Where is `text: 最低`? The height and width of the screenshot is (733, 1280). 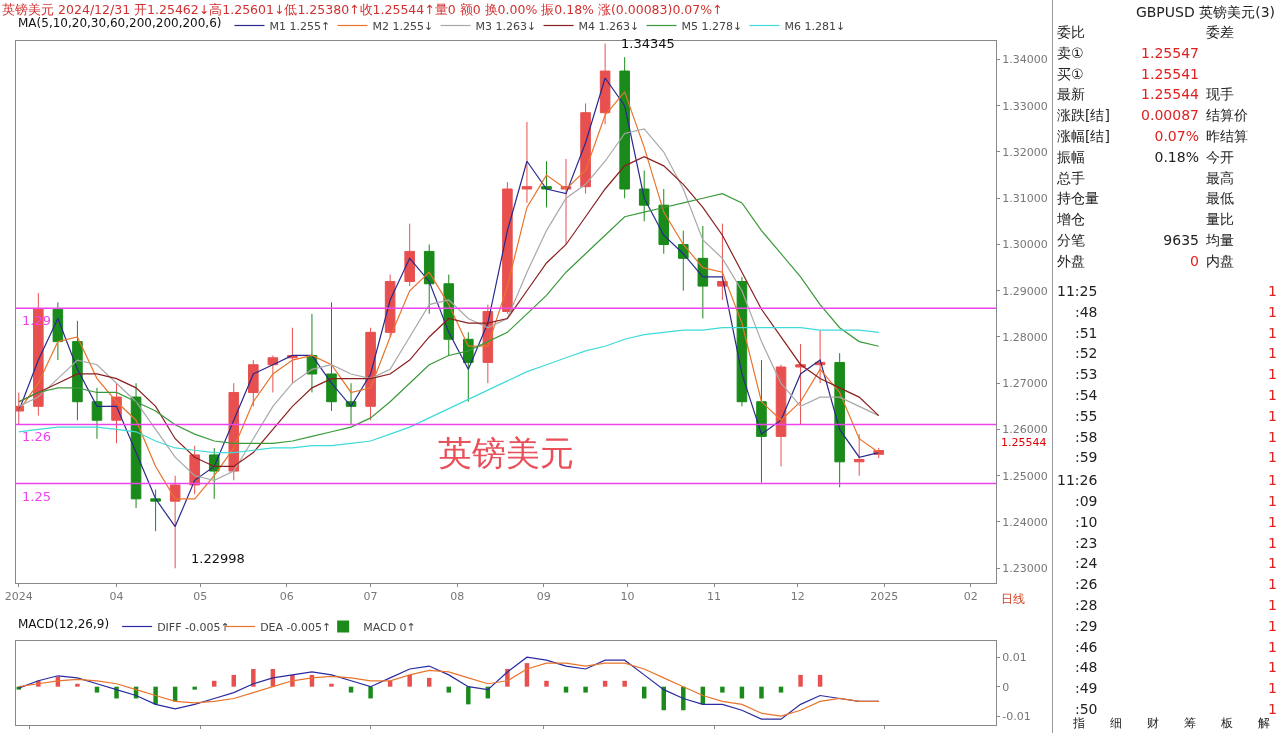 text: 最低 is located at coordinates (1220, 199).